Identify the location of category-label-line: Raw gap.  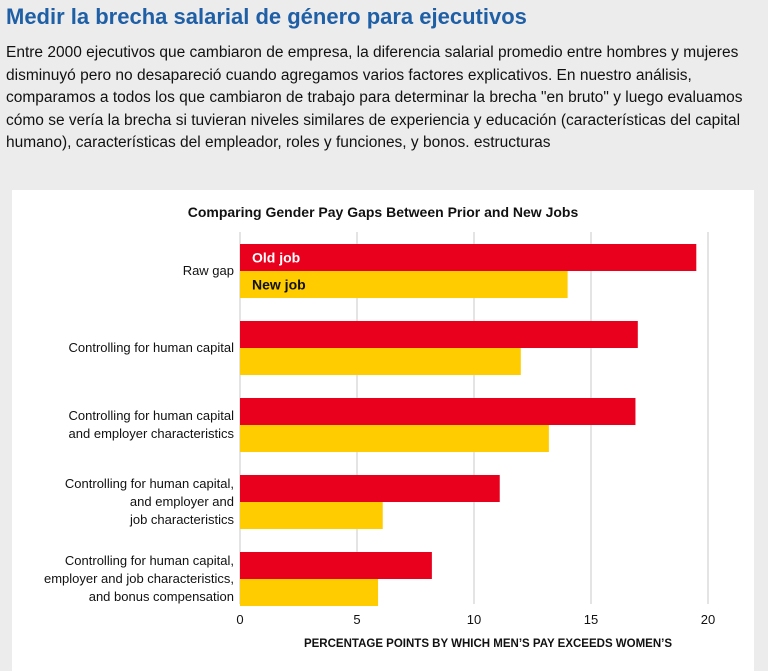
(208, 270).